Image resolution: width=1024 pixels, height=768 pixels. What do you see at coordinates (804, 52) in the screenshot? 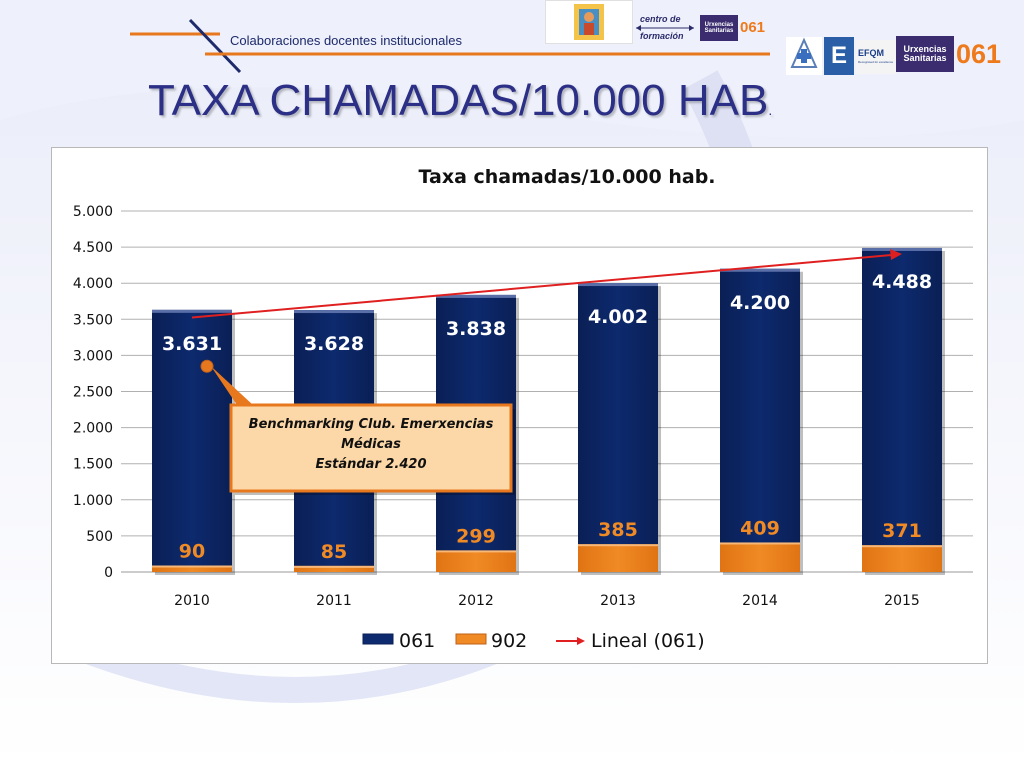
I see `star-of-life-icon` at bounding box center [804, 52].